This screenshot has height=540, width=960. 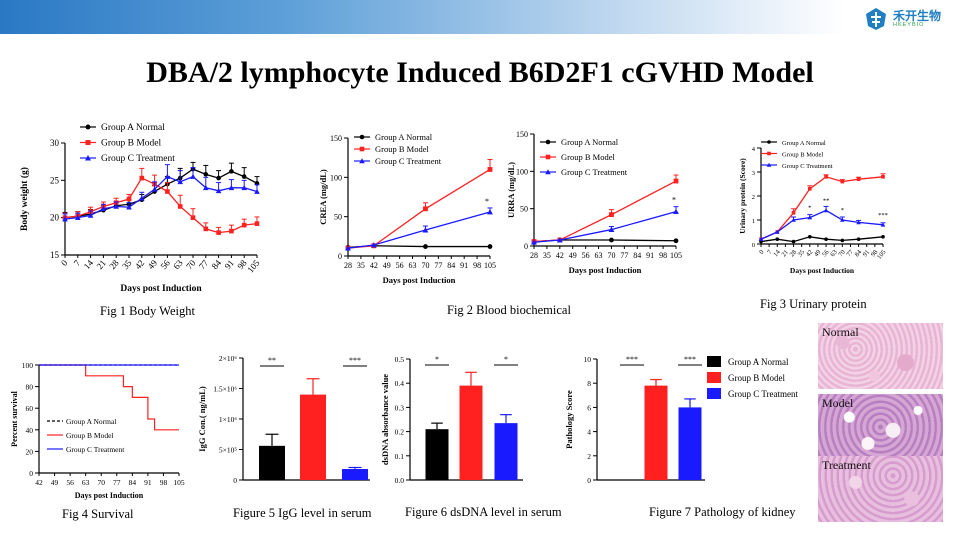 What do you see at coordinates (133, 482) in the screenshot?
I see `x-tick-label: 84` at bounding box center [133, 482].